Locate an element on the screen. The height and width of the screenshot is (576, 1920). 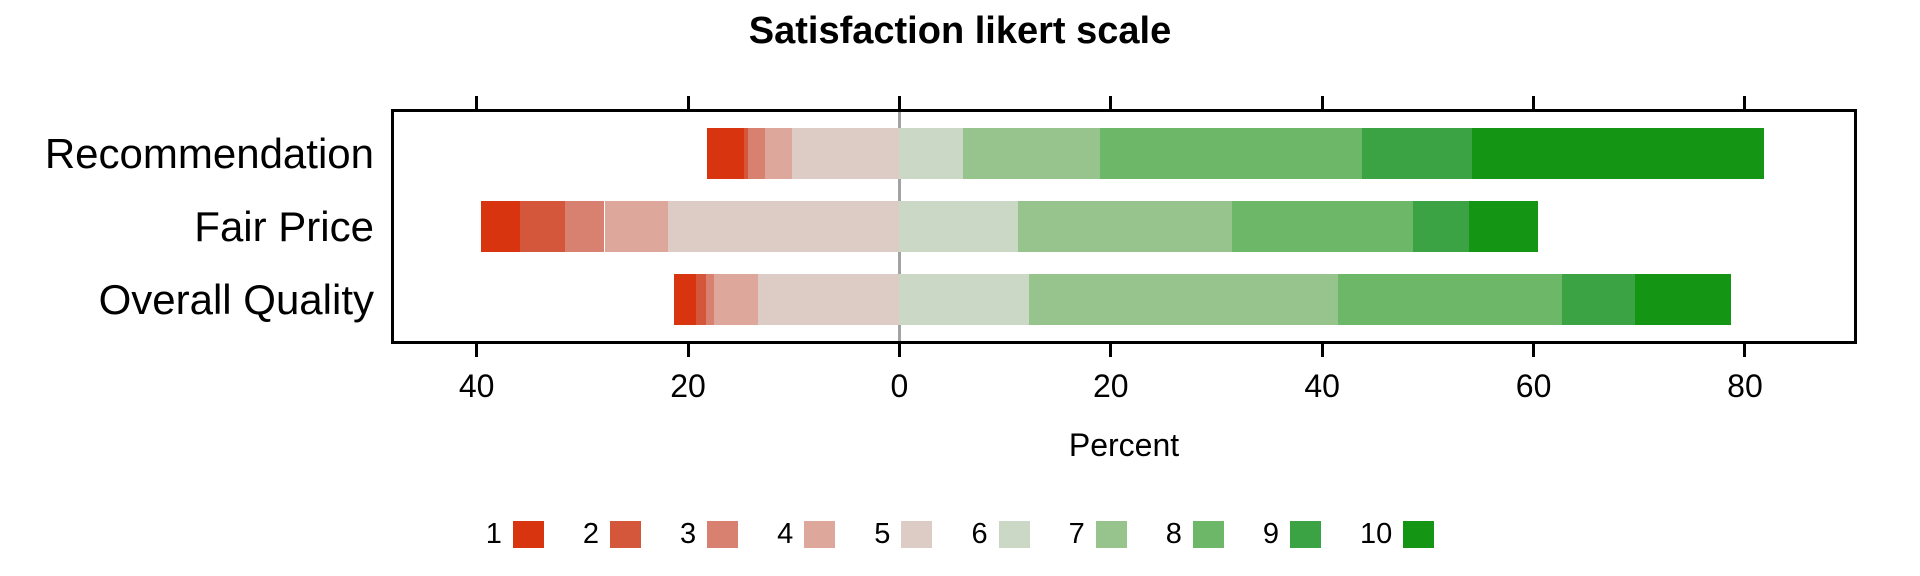
x-tick-label: 60 is located at coordinates (1533, 386).